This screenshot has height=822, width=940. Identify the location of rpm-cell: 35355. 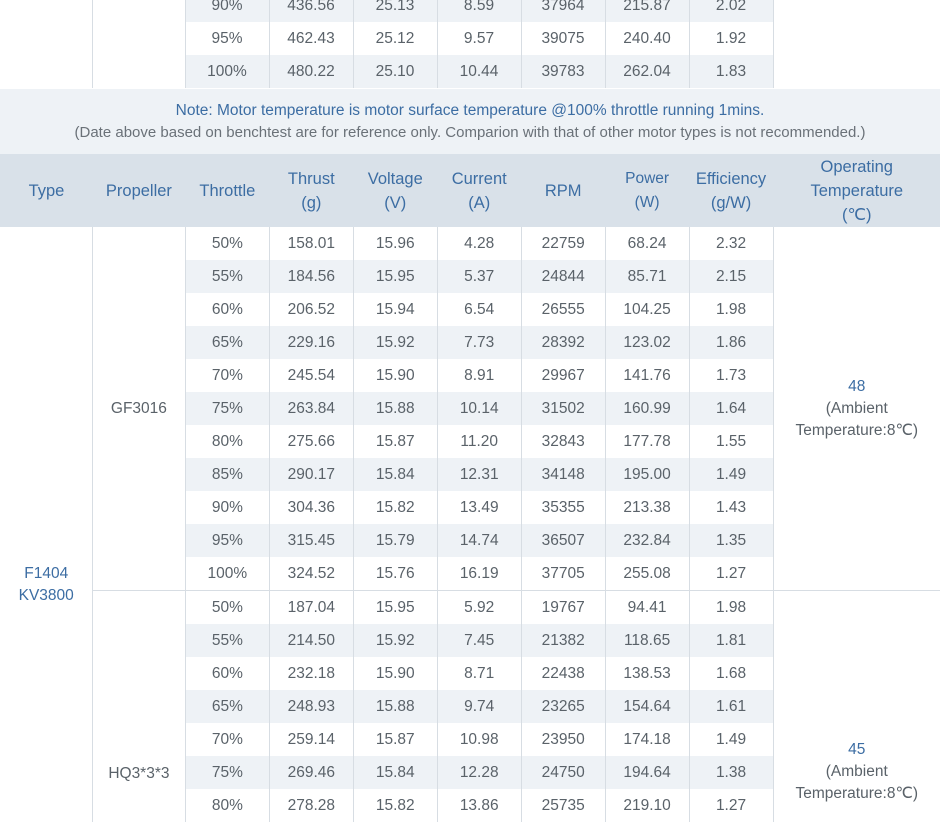
(563, 507).